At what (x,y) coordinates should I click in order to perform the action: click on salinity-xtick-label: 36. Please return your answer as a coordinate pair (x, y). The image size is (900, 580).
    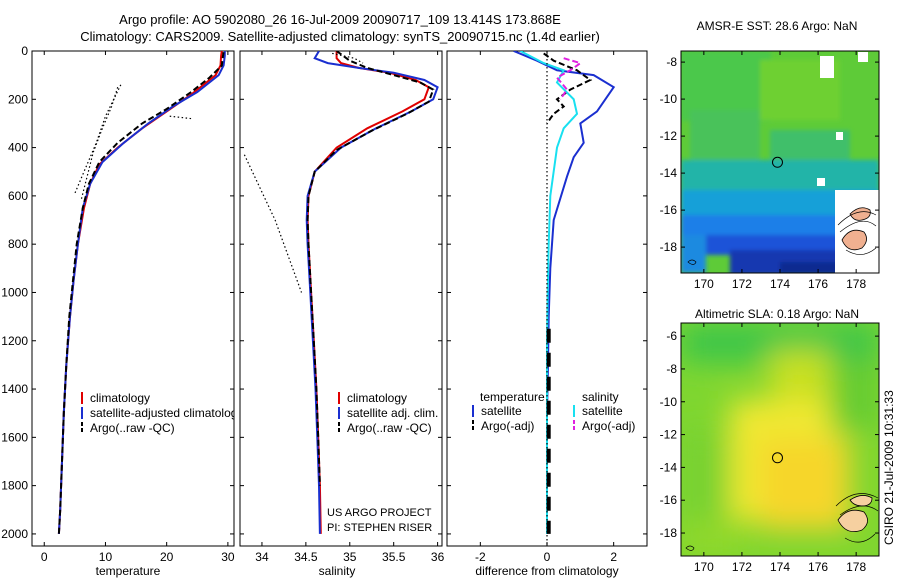
    Looking at the image, I should click on (438, 557).